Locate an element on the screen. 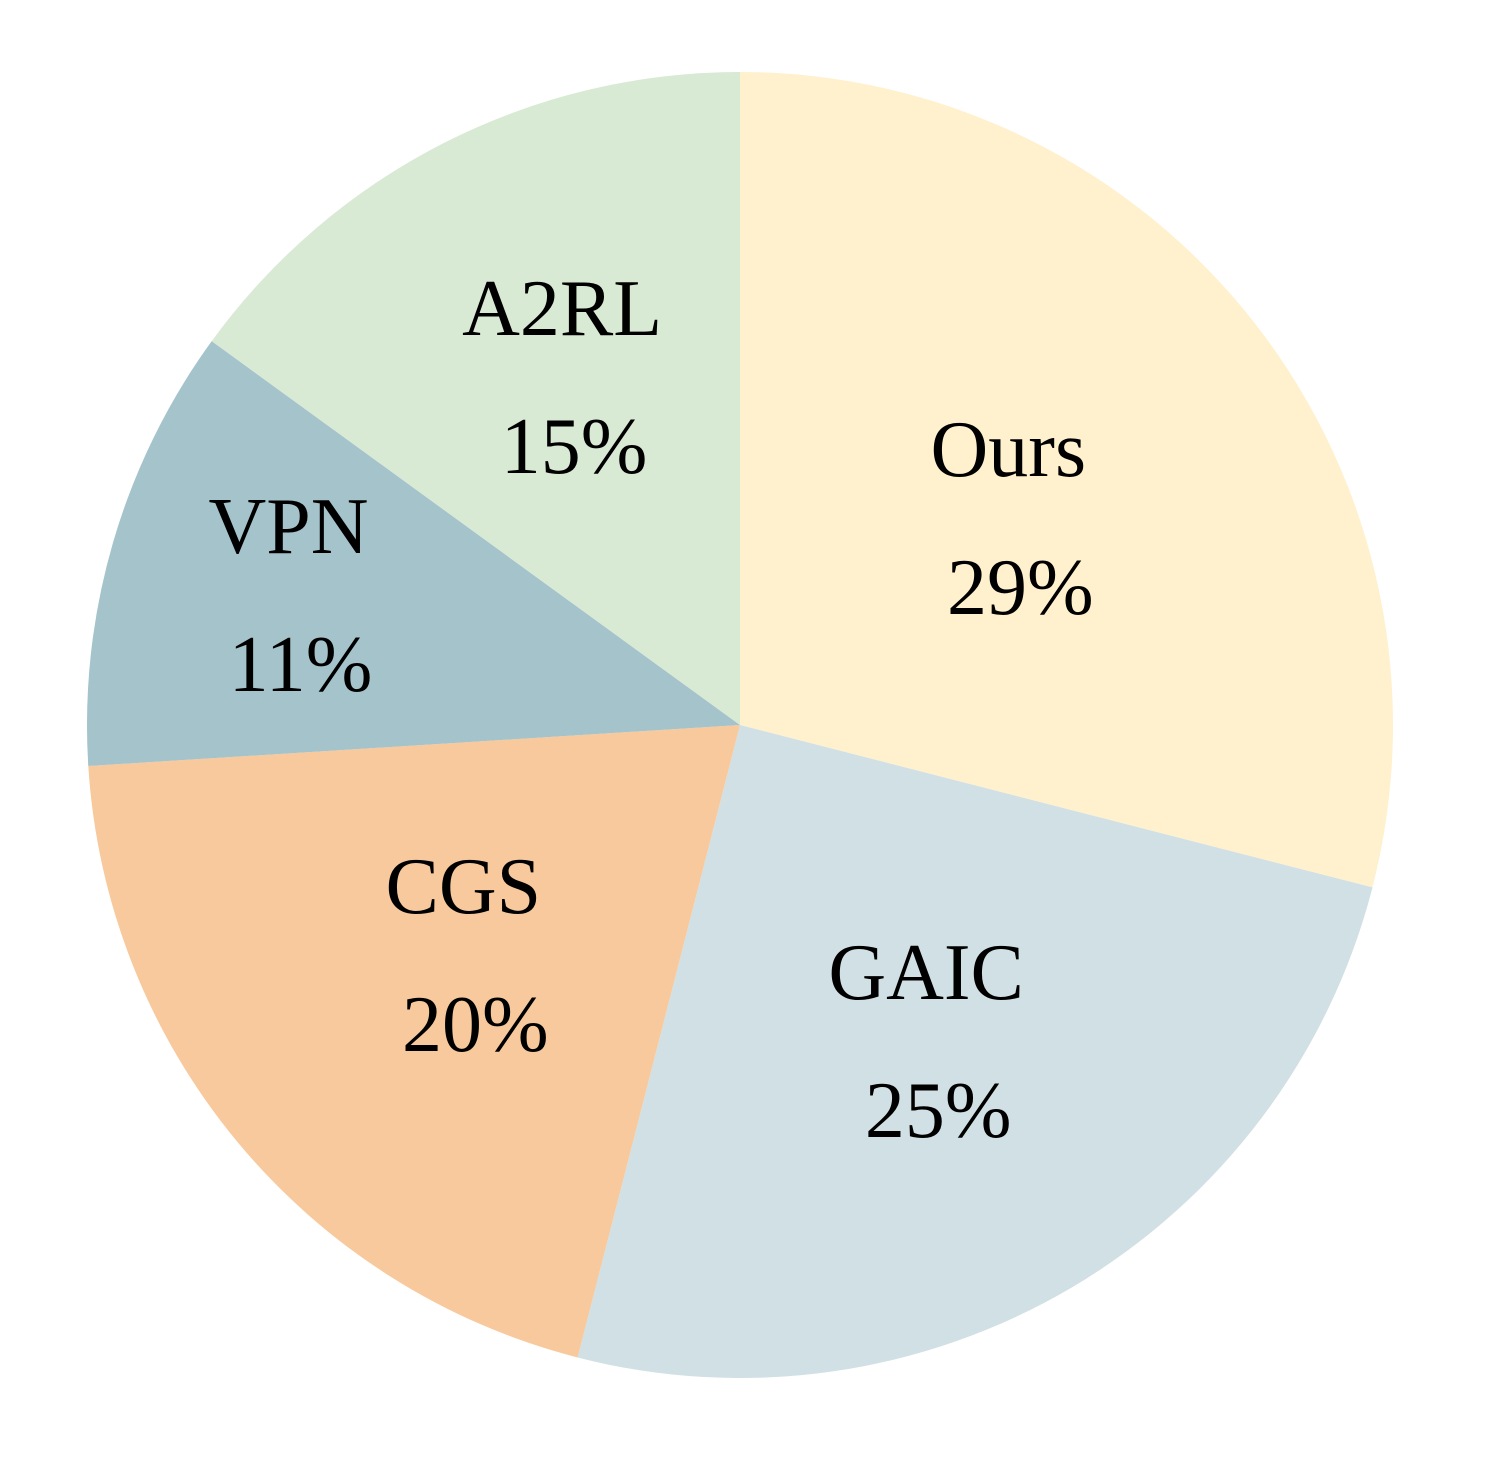 The width and height of the screenshot is (1495, 1460). slice-value-label-cgs: 20% is located at coordinates (475, 1025).